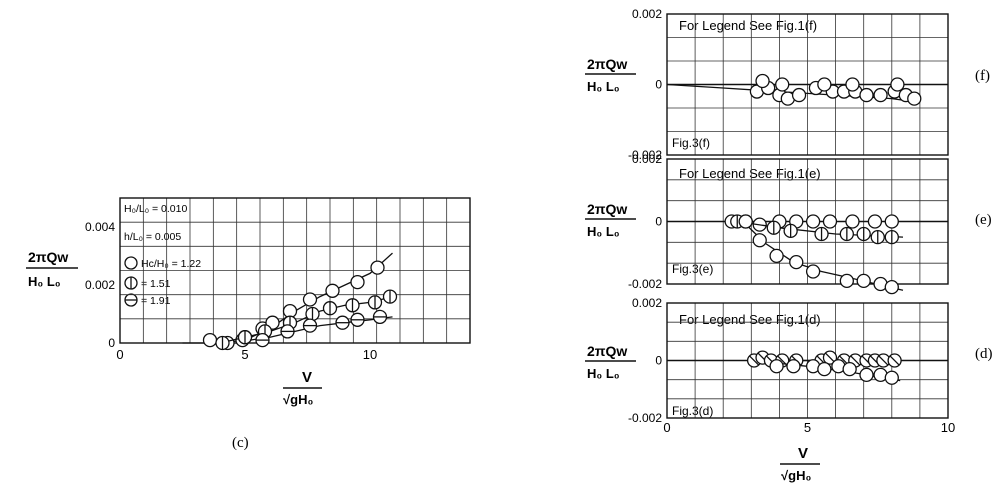 The image size is (1004, 486). Describe the element at coordinates (750, 173) in the screenshot. I see `panel-e-legend-note: For Legend See Fig.1(e)` at that location.